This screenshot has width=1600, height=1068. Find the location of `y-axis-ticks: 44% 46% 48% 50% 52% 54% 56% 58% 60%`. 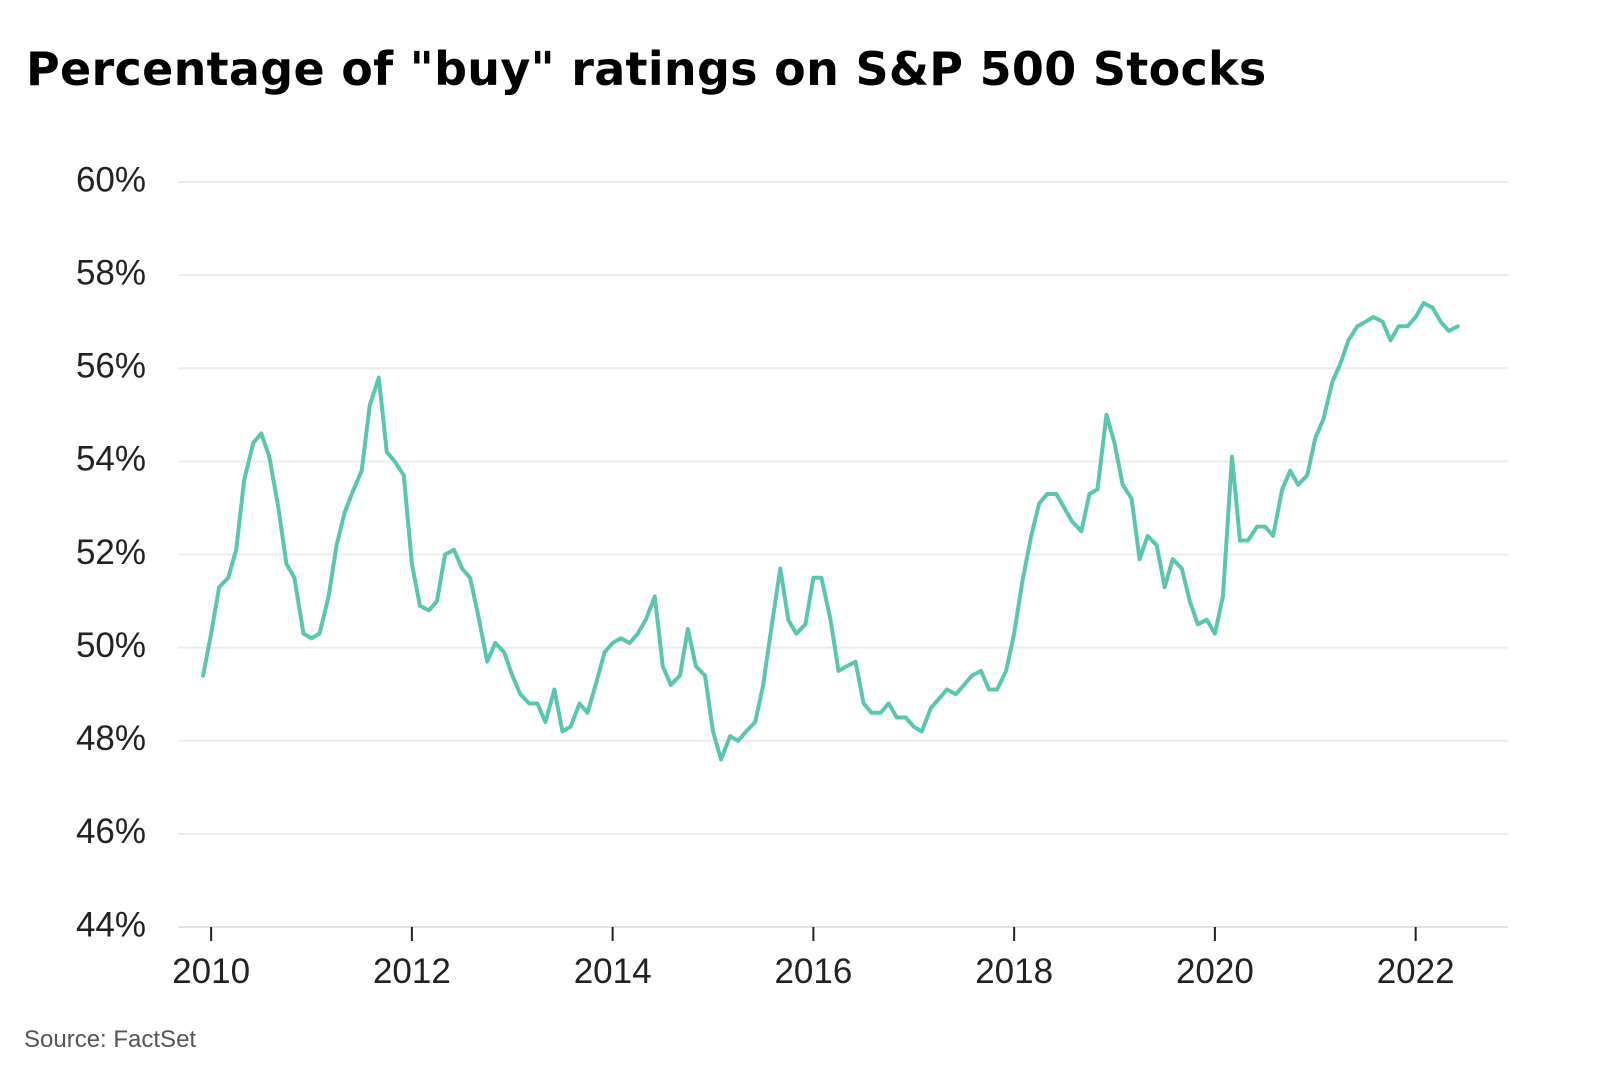

y-axis-ticks: 44% 46% 48% 50% 52% 54% 56% 58% 60% is located at coordinates (111, 552).